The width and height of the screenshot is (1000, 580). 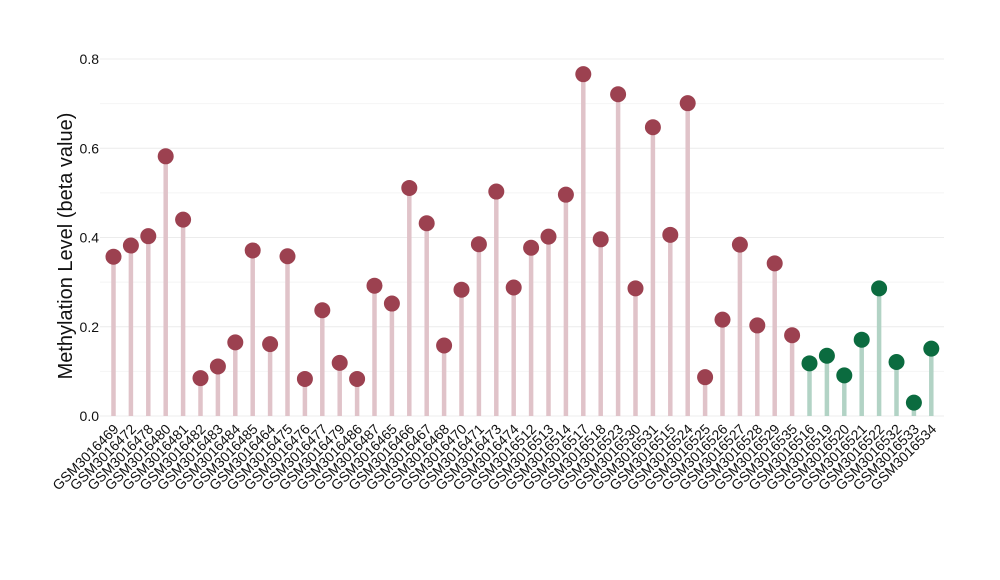 What do you see at coordinates (90, 148) in the screenshot?
I see `y-tick-label: 0.6` at bounding box center [90, 148].